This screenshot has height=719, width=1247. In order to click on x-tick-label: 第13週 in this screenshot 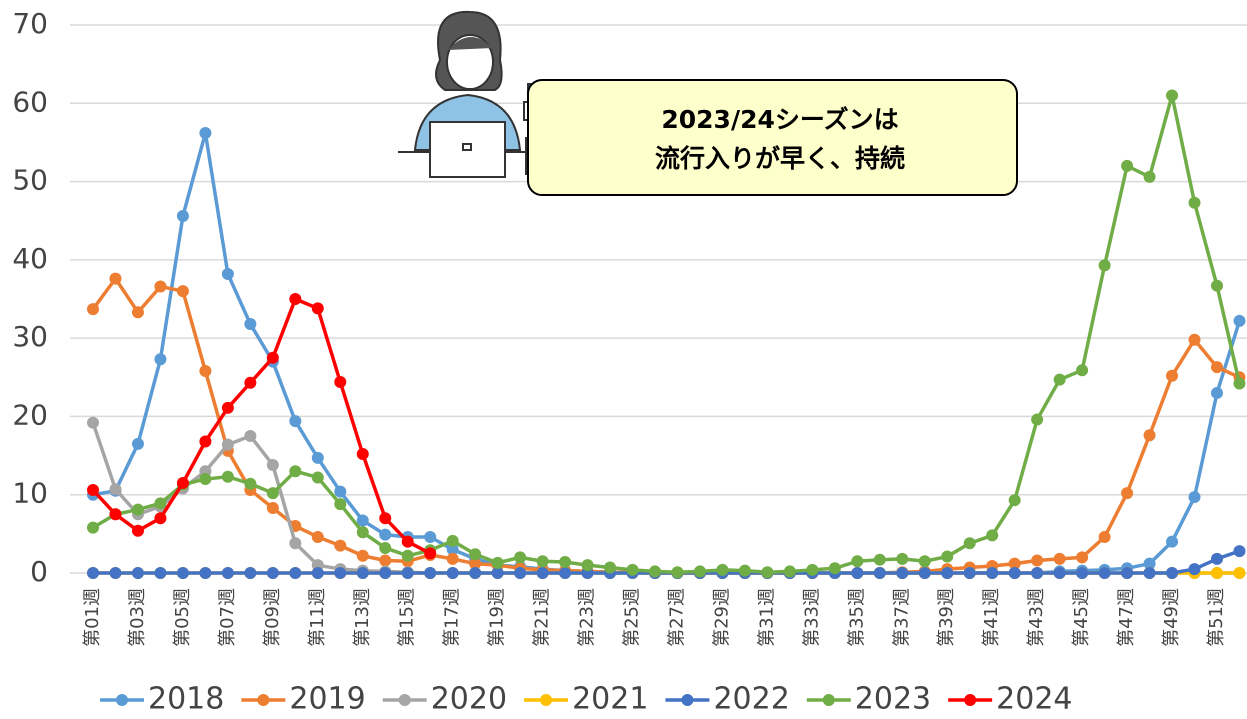, I will do `click(362, 617)`.